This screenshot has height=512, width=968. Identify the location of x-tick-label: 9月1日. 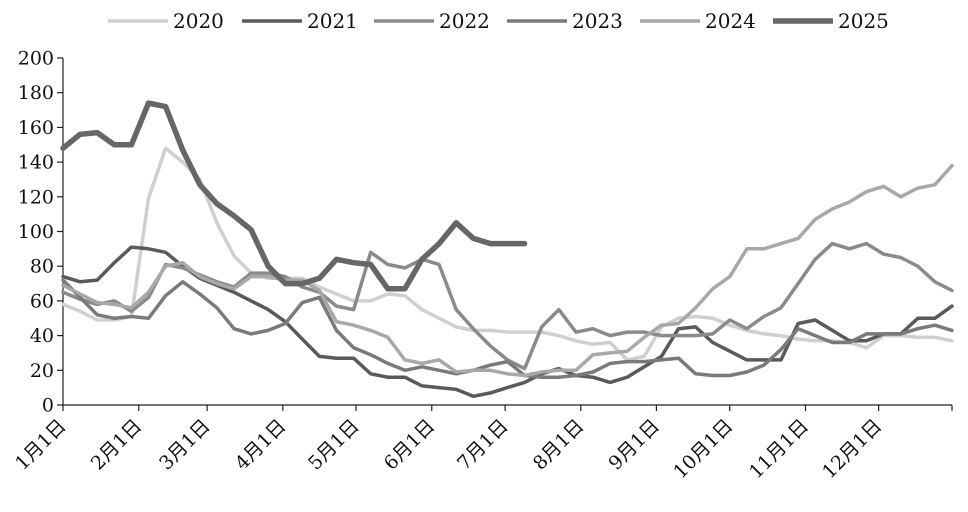
(634, 445).